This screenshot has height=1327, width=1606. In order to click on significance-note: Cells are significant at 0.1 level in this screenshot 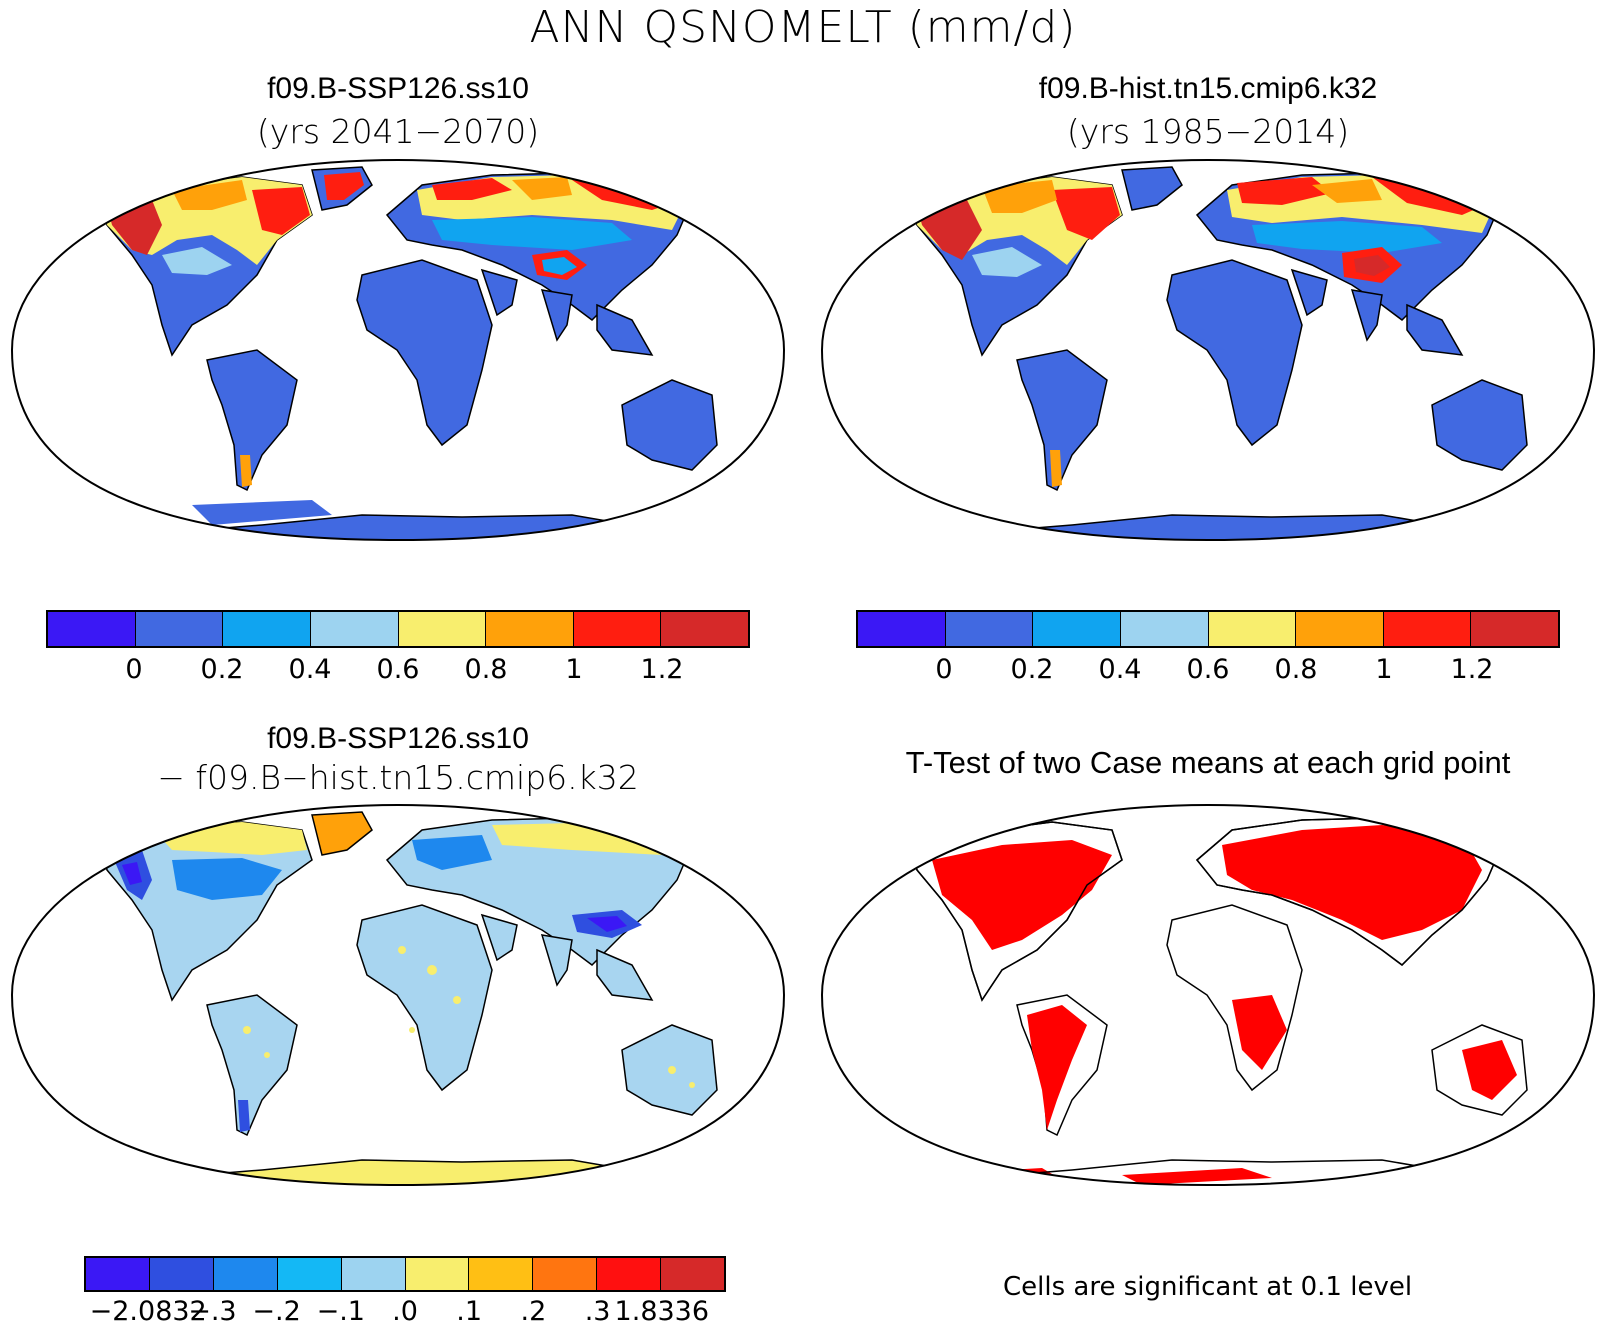, I will do `click(1208, 1287)`.